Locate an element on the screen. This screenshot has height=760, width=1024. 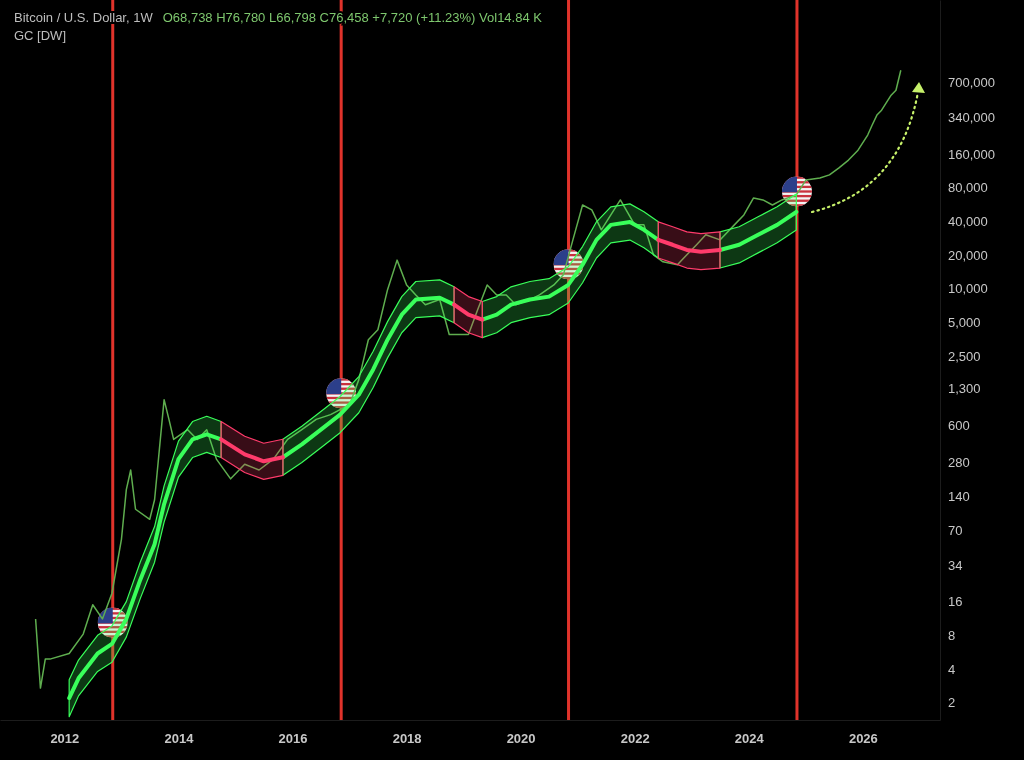
y-tick-label: 10,000 is located at coordinates (968, 289).